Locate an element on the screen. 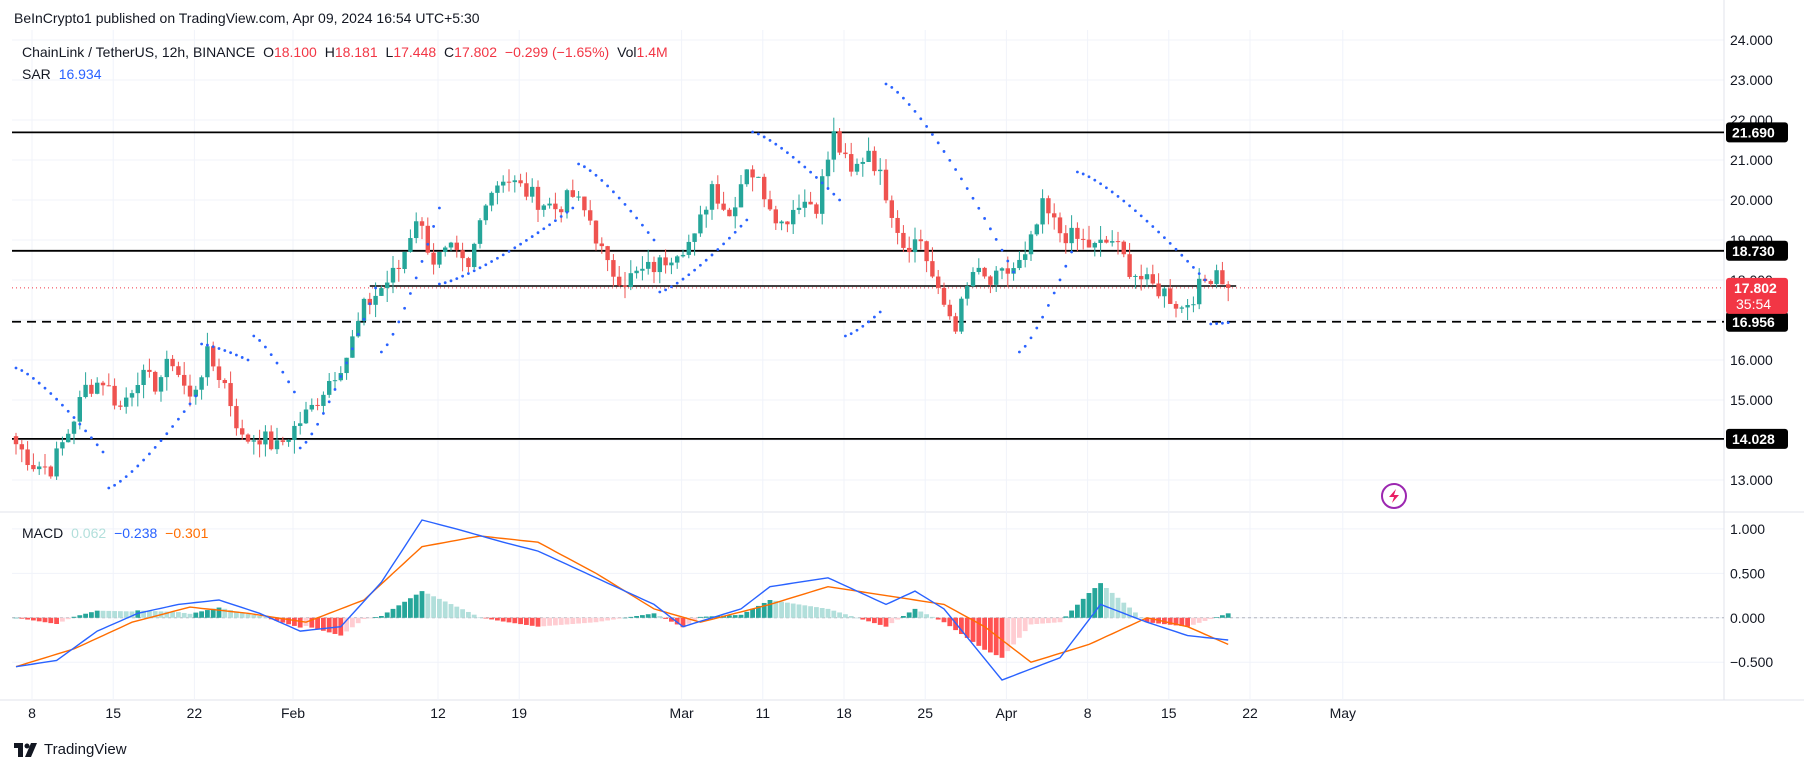 This screenshot has width=1804, height=771. macd-legend: MACD 0.062 −0.238 −0.301 is located at coordinates (117, 533).